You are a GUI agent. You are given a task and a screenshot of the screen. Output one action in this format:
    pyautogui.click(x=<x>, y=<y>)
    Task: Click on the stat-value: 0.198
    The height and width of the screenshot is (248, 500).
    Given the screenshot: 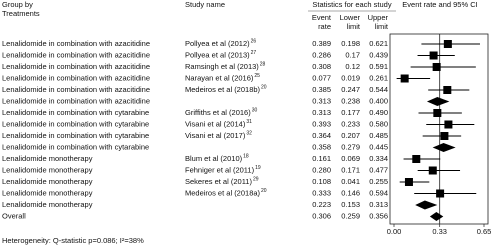 What is the action you would take?
    pyautogui.click(x=350, y=43)
    